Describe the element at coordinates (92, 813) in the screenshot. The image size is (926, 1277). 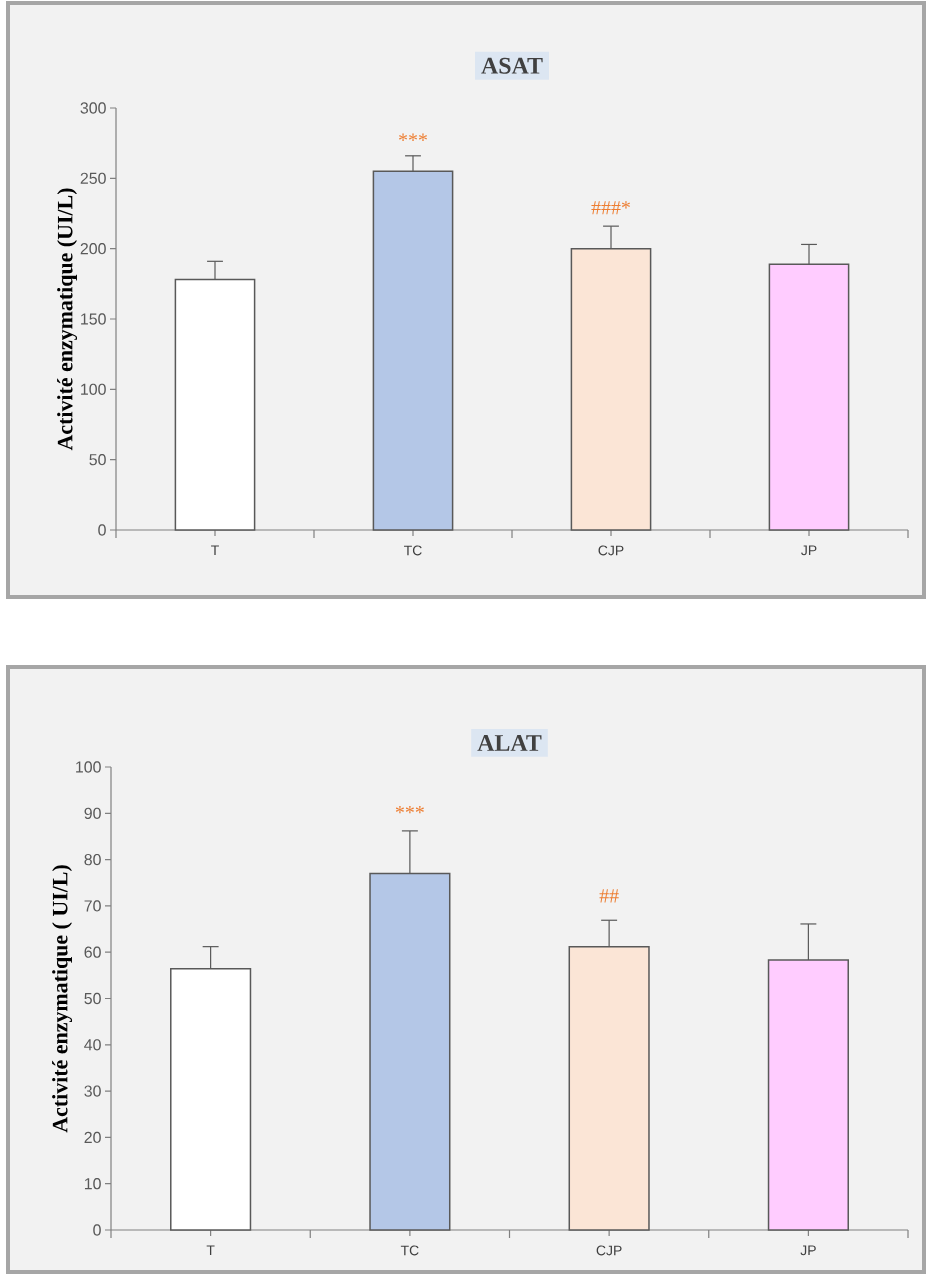
I see `y-tick-label: 90` at that location.